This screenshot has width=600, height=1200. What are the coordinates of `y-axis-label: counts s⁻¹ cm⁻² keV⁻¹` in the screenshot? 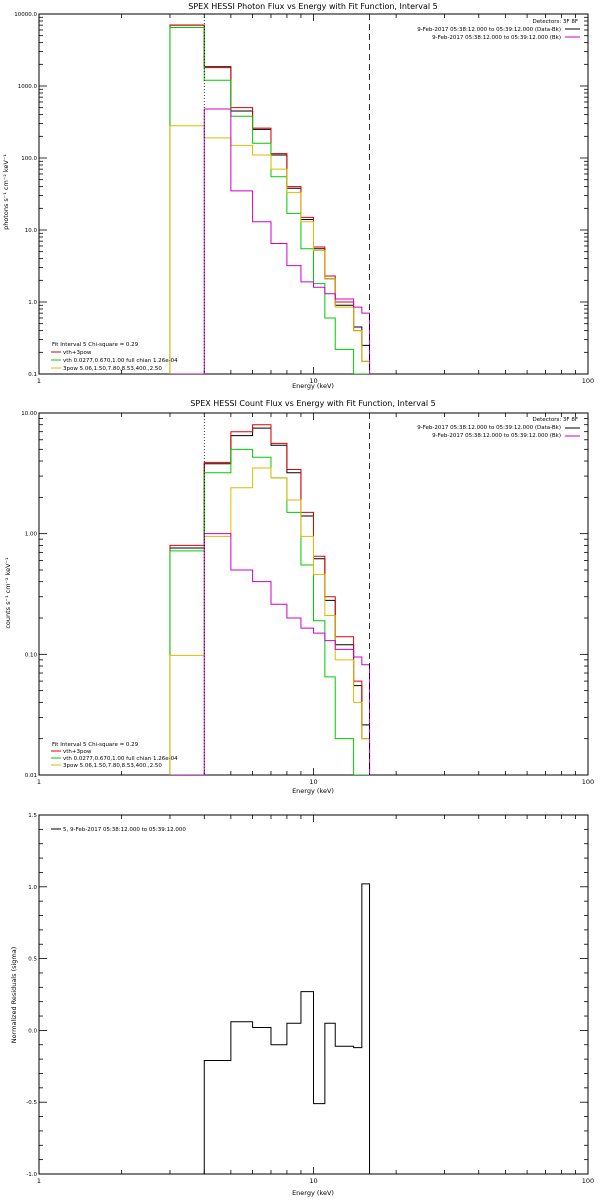 It's located at (8, 593).